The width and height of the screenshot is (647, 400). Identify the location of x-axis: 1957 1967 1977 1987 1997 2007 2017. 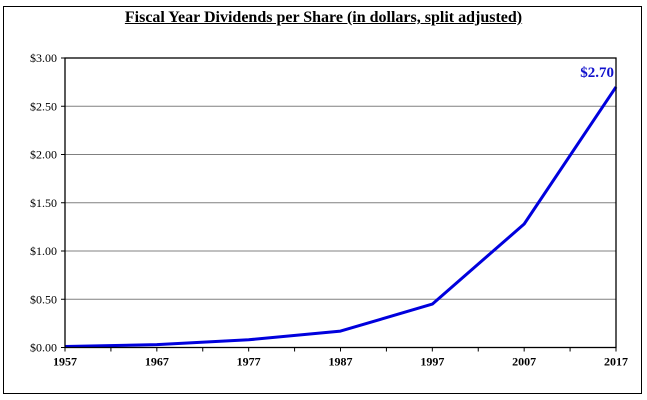
(340, 358).